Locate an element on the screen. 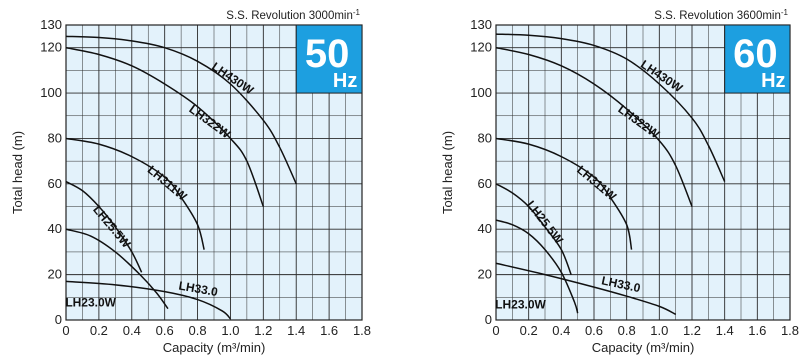 The height and width of the screenshot is (362, 799). revolution-label: S.S. Revolution 3000min-1 is located at coordinates (293, 15).